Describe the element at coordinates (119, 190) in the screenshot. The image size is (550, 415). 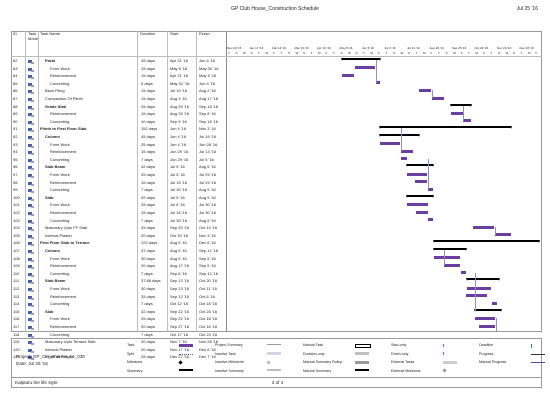
I see `table-row: 99 Concreting 7 days Jul 30 '16 Aug 5 '16` at that location.